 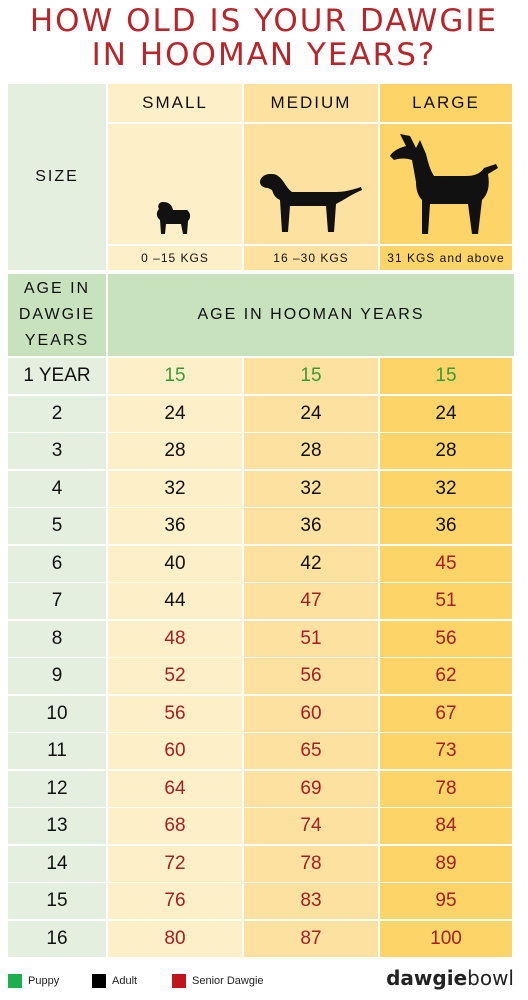 I want to click on age-row-label-text: 12, so click(x=57, y=788).